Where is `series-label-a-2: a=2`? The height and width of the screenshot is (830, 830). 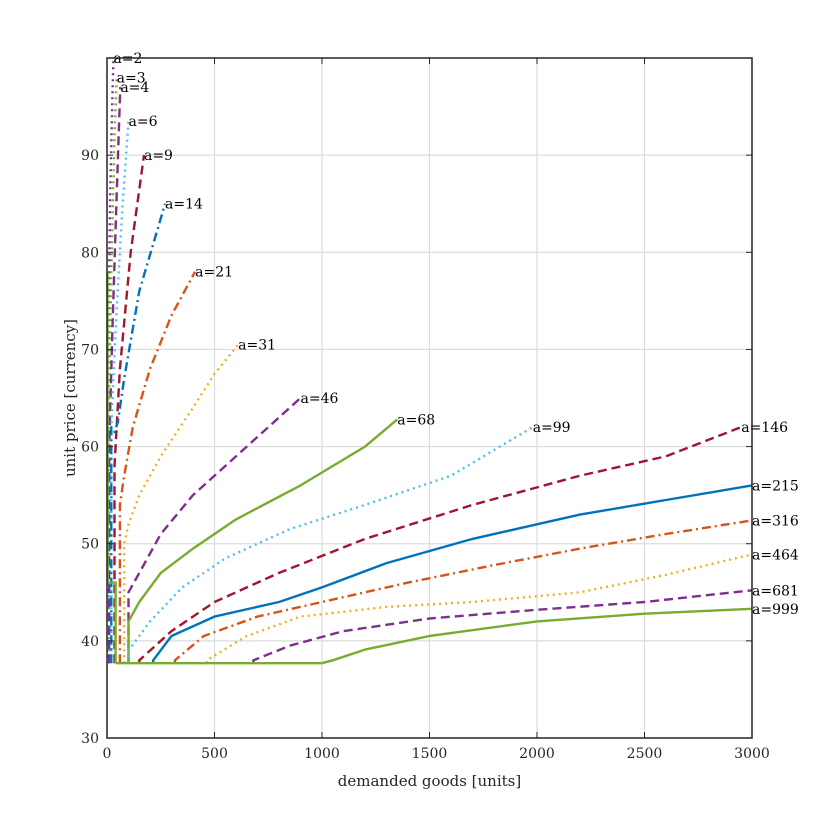 series-label-a-2: a=2 is located at coordinates (127, 59).